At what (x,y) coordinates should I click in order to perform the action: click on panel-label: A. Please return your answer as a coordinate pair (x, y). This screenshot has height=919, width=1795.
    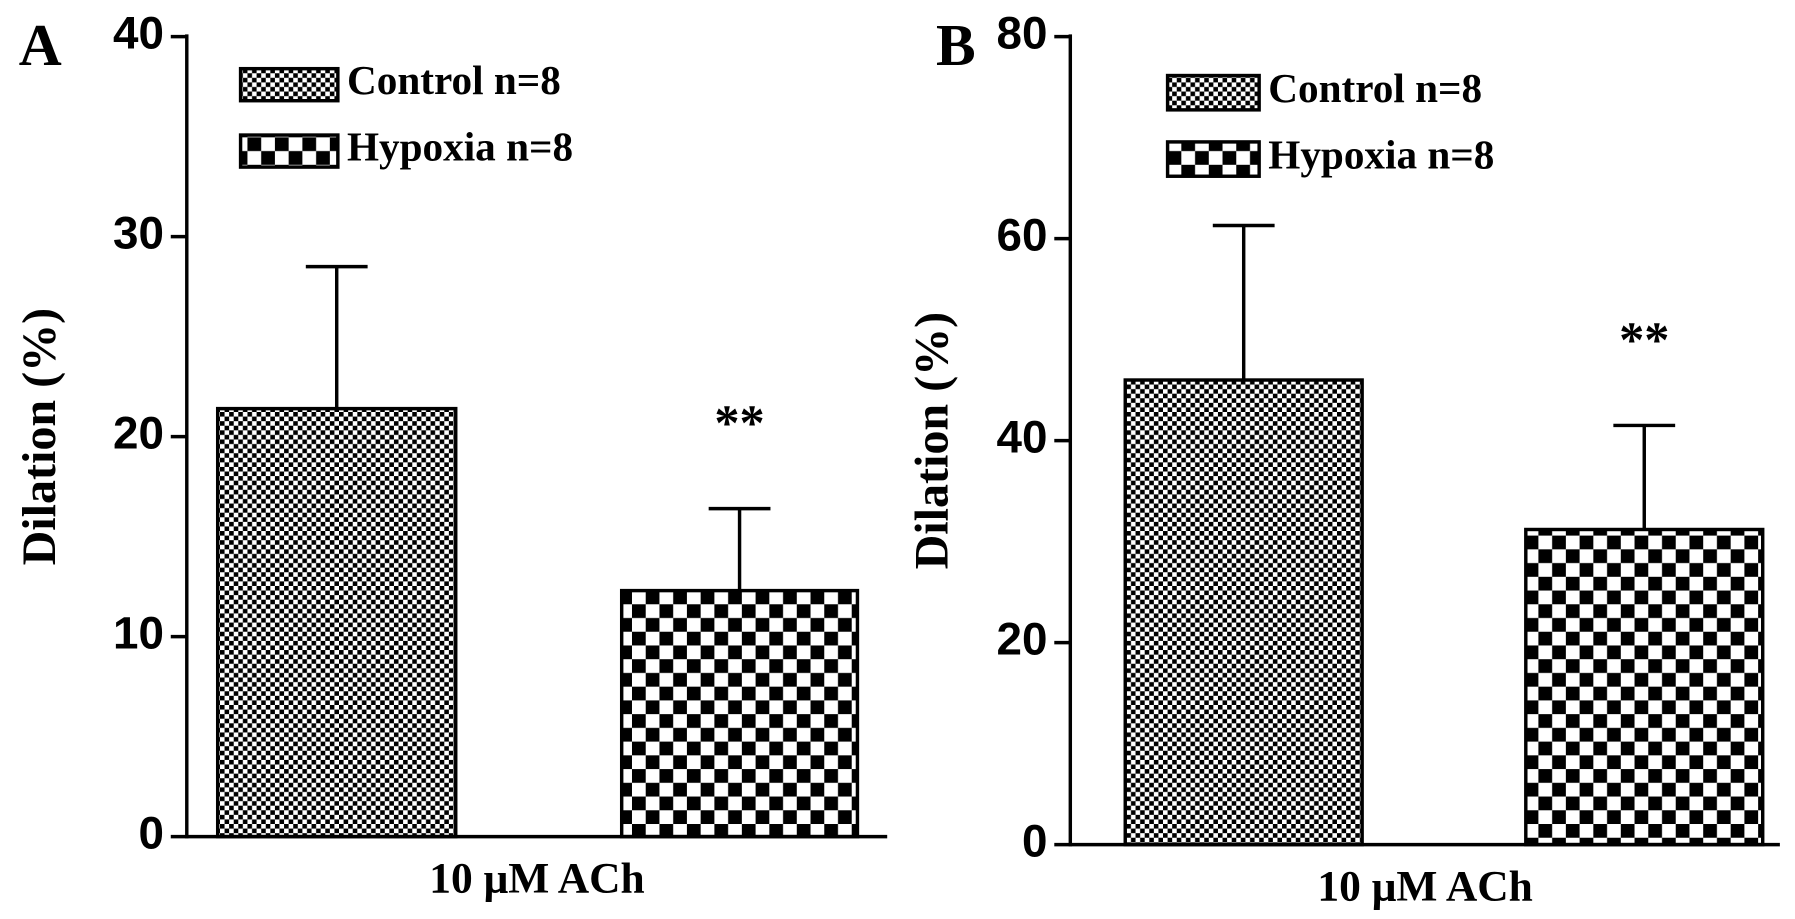
    Looking at the image, I should click on (40, 45).